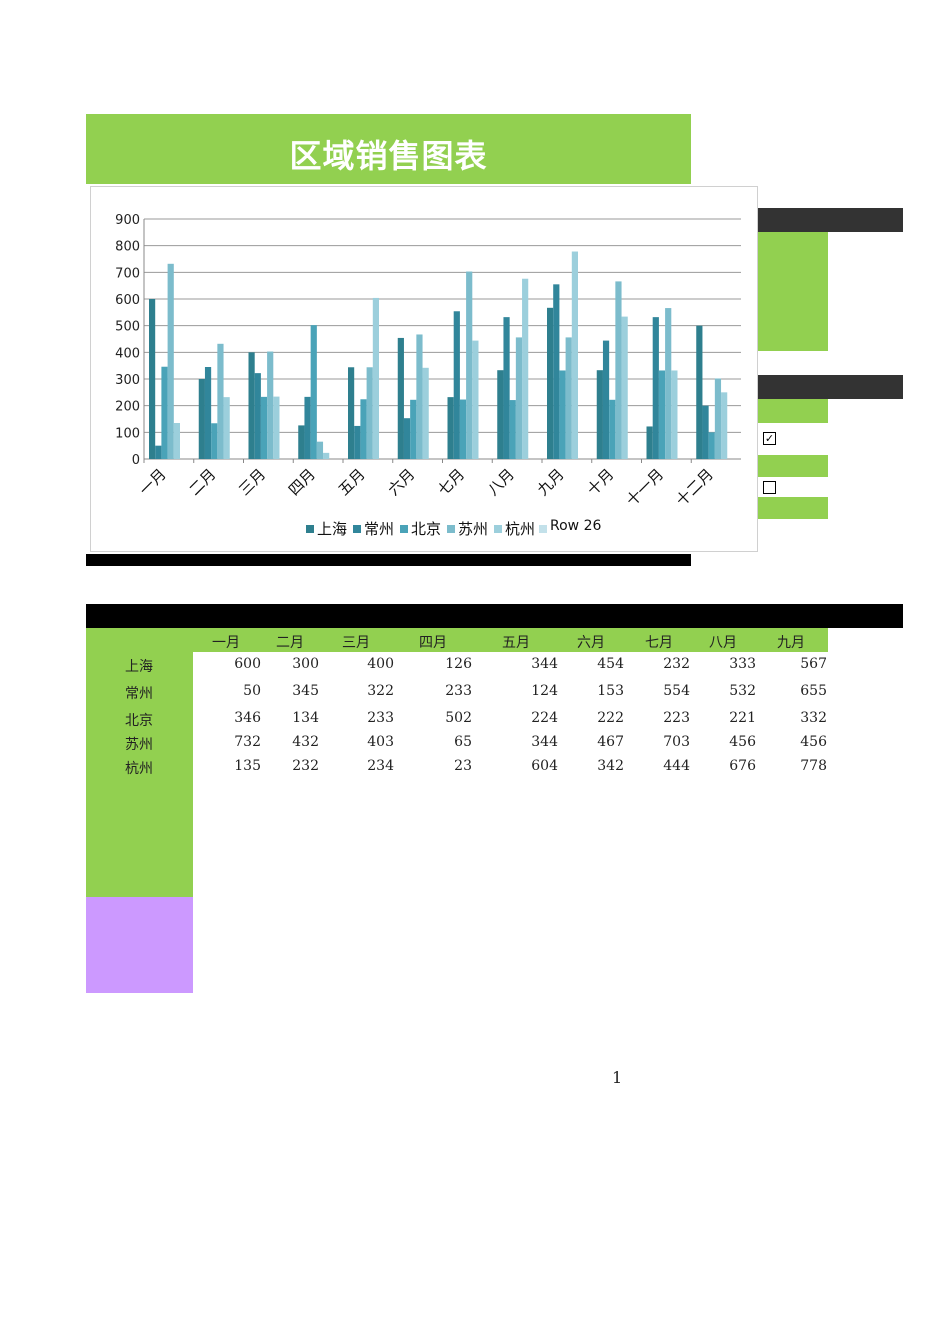  What do you see at coordinates (276, 427) in the screenshot?
I see `bar-杭州-三月` at bounding box center [276, 427].